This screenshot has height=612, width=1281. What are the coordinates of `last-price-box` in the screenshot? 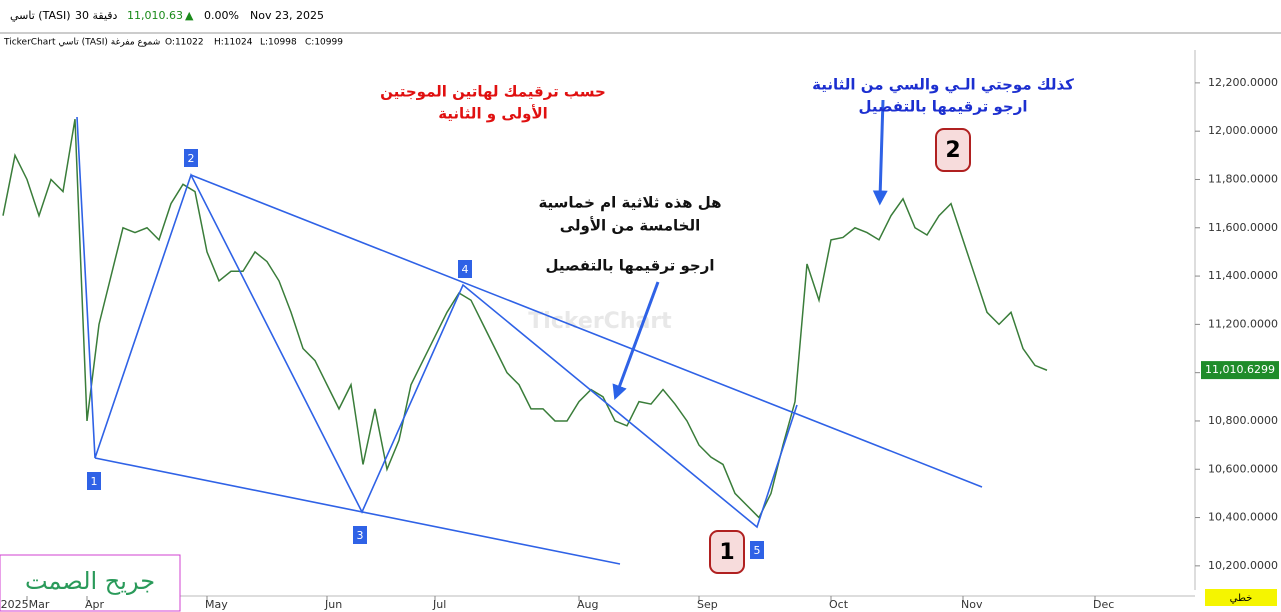 It's located at (1240, 370).